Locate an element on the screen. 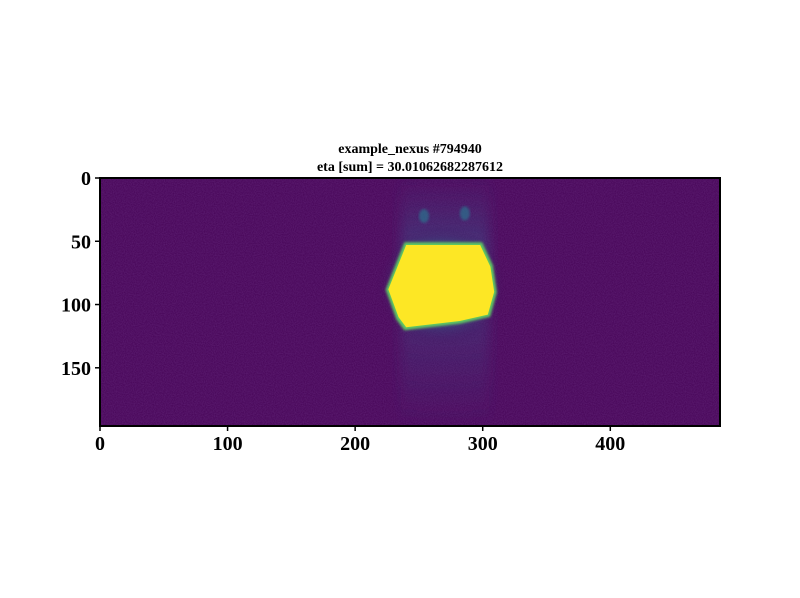 Image resolution: width=800 pixels, height=598 pixels. chart-title-line2: eta [sum] = 30.01062682287612 is located at coordinates (410, 167).